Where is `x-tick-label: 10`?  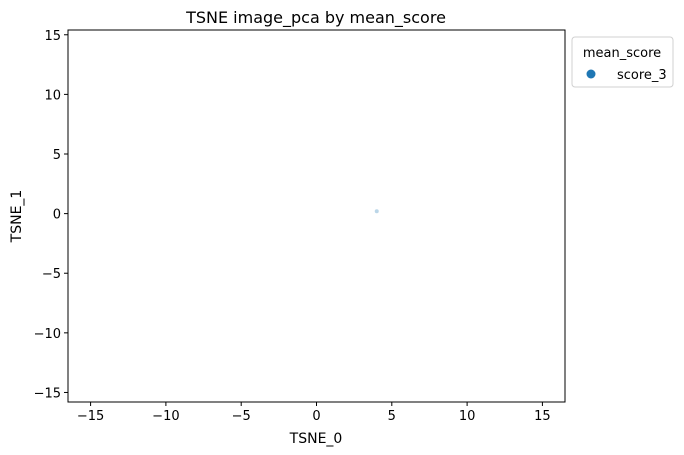
x-tick-label: 10 is located at coordinates (467, 416).